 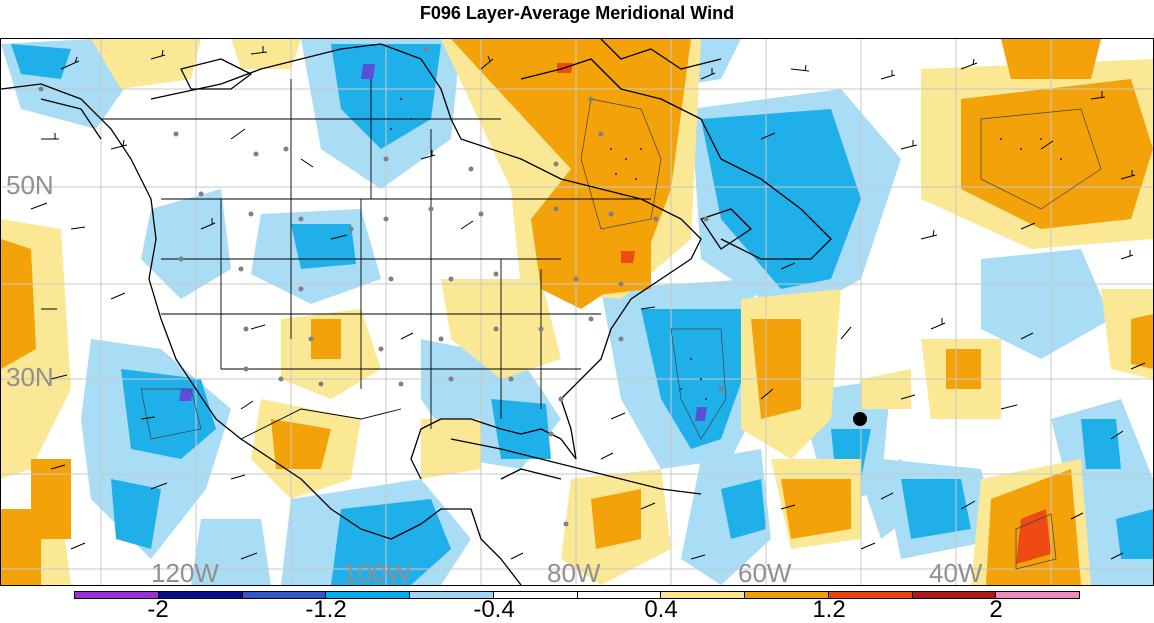 I want to click on colorbar, so click(x=577, y=595).